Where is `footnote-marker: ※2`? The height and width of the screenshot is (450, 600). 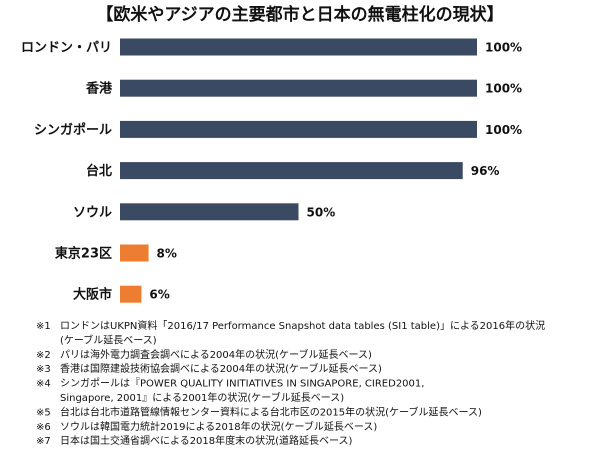 footnote-marker: ※2 is located at coordinates (43, 355).